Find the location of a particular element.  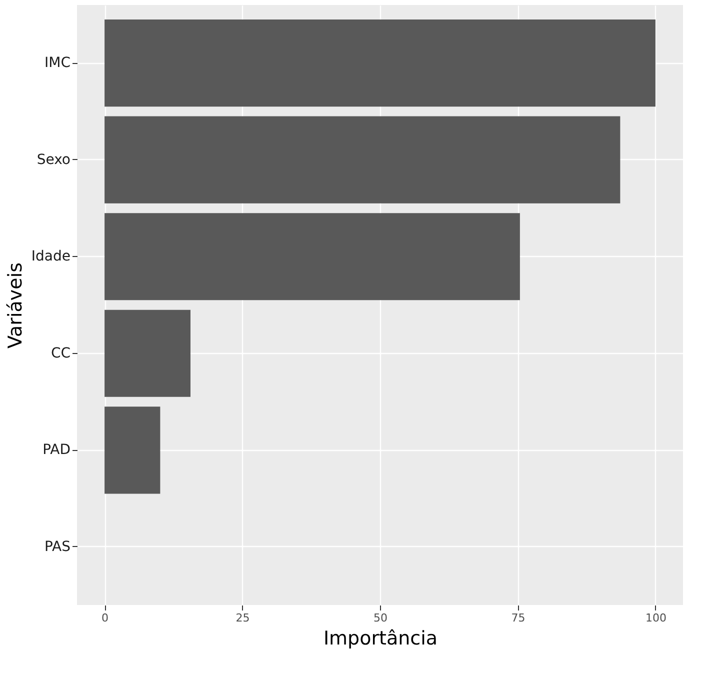

x-tick-label: 75 is located at coordinates (518, 618).